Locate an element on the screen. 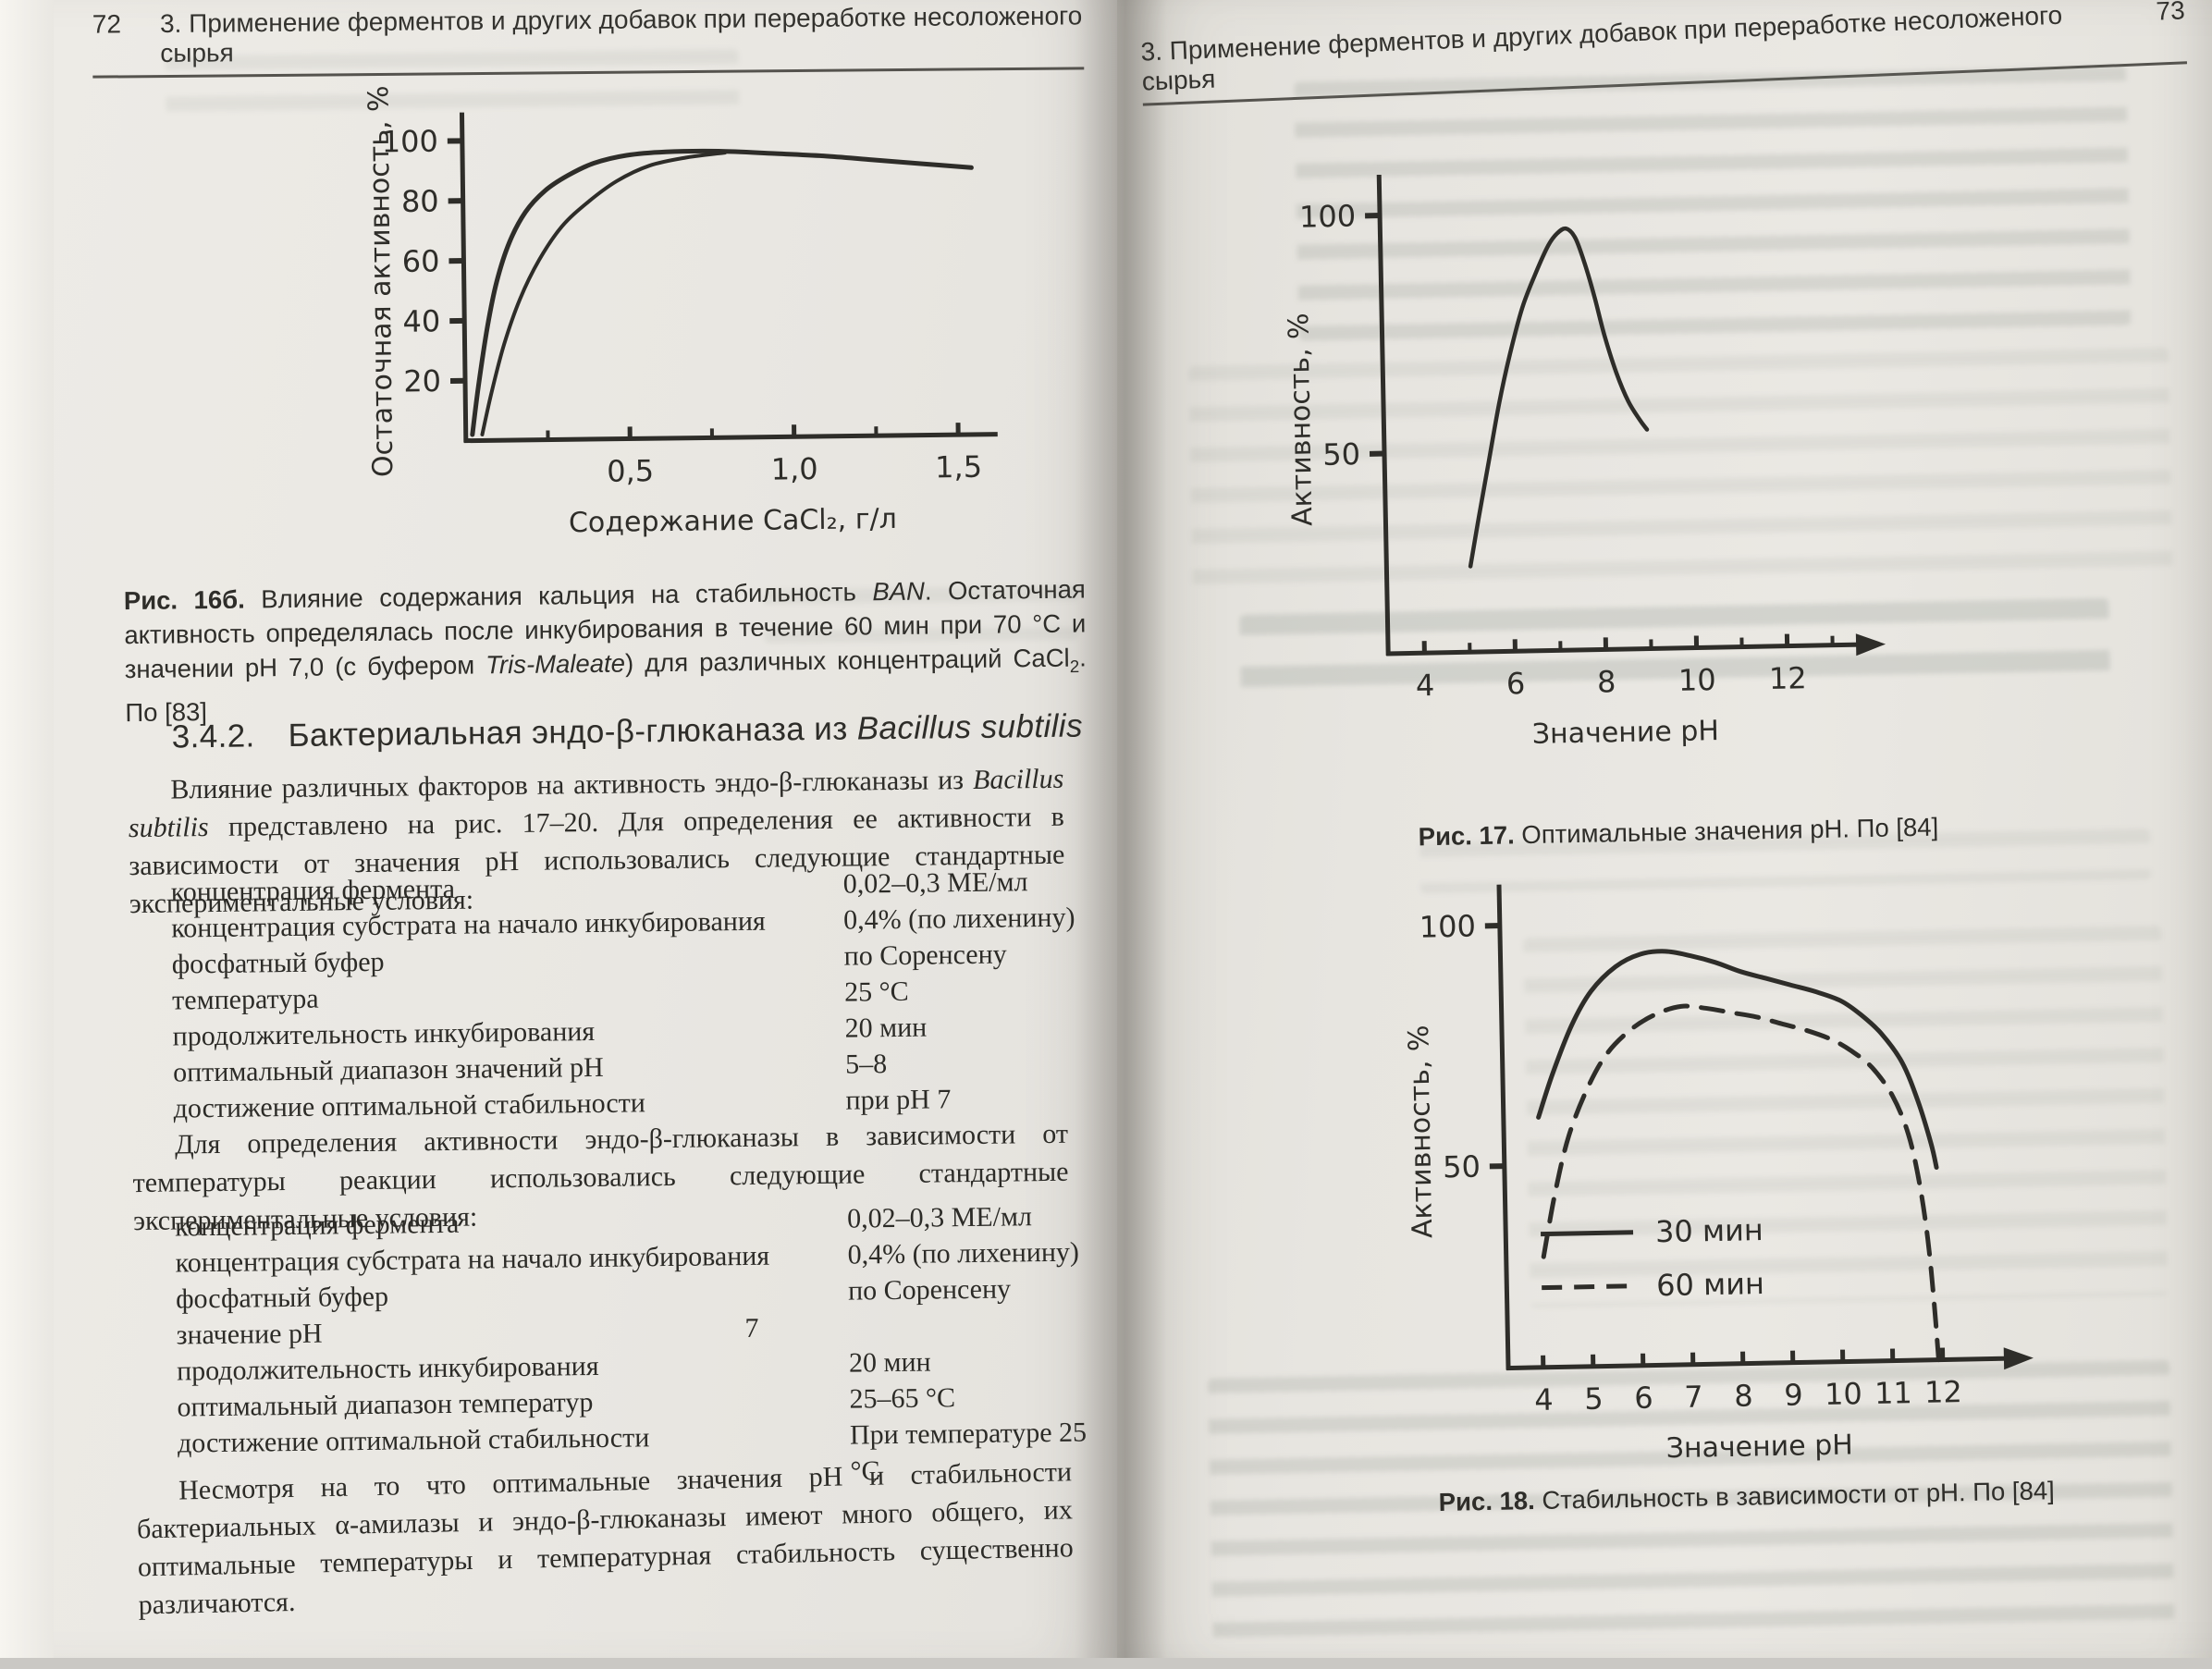 The width and height of the screenshot is (2212, 1669). condition-value: 25 °C is located at coordinates (972, 991).